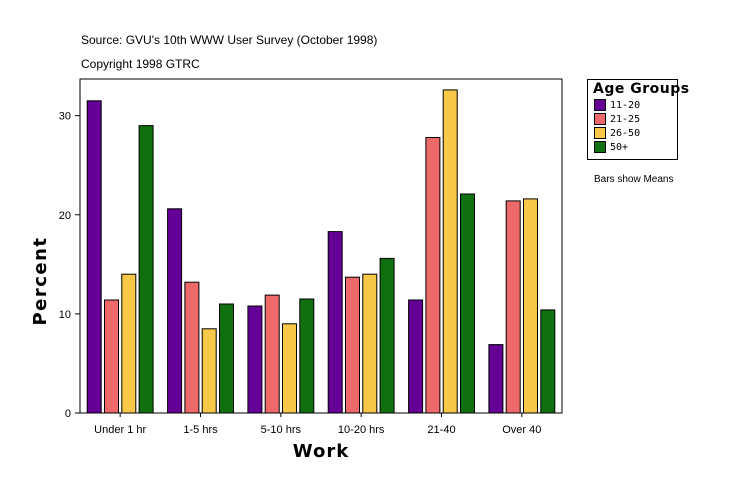 This screenshot has height=496, width=739. I want to click on x-axis-title: Work, so click(321, 451).